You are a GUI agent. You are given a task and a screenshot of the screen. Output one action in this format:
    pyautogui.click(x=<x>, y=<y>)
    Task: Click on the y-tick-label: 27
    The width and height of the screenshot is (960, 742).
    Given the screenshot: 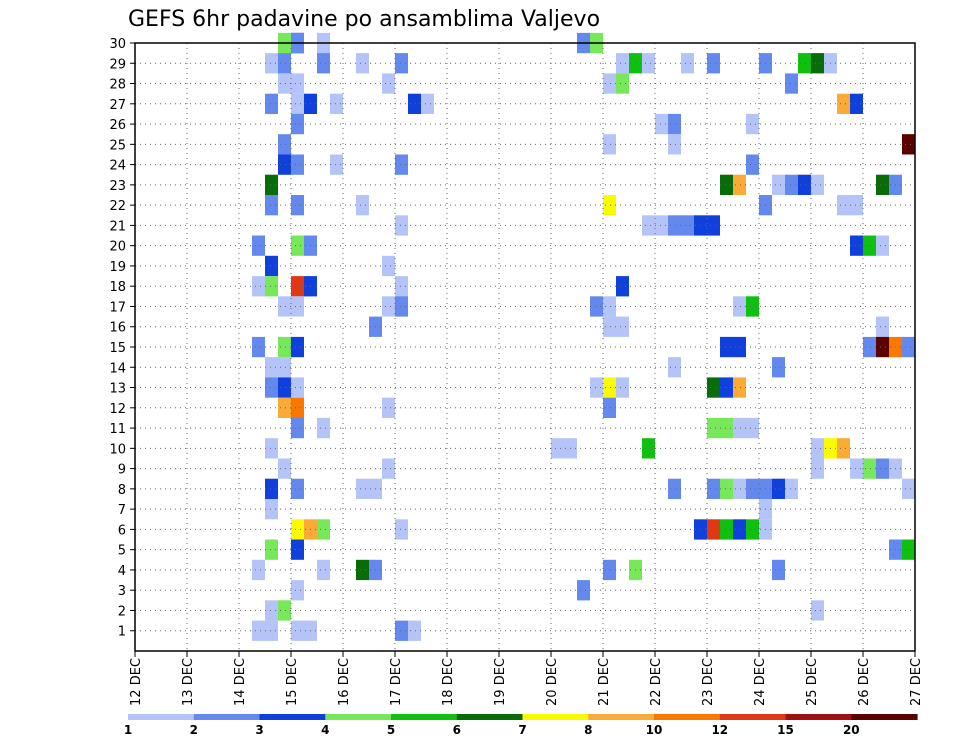 What is the action you would take?
    pyautogui.click(x=117, y=105)
    